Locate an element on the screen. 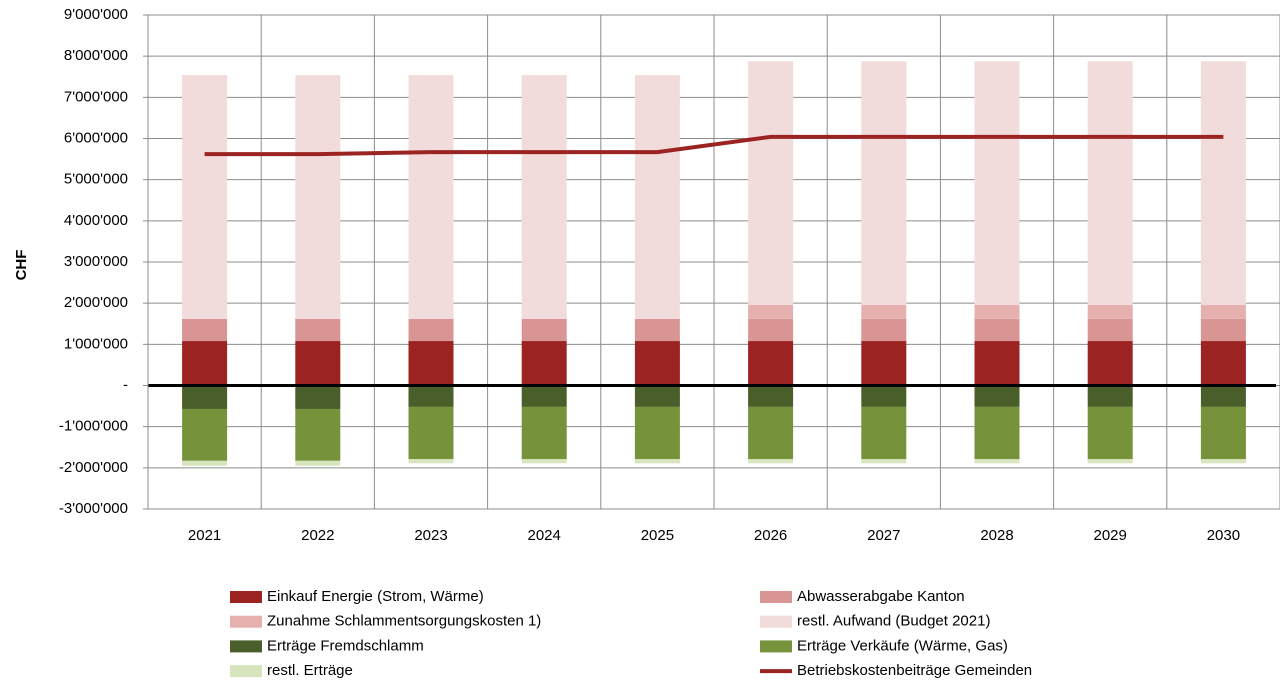  y-tick-label: -2'000'000 is located at coordinates (93, 467).